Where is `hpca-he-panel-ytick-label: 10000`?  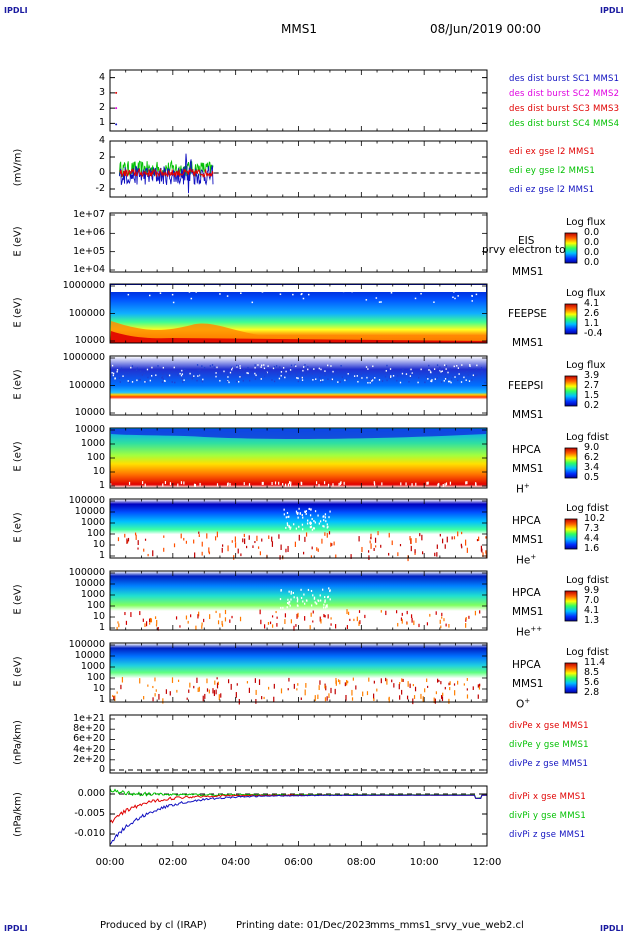 hpca-he-panel-ytick-label: 10000 is located at coordinates (89, 511).